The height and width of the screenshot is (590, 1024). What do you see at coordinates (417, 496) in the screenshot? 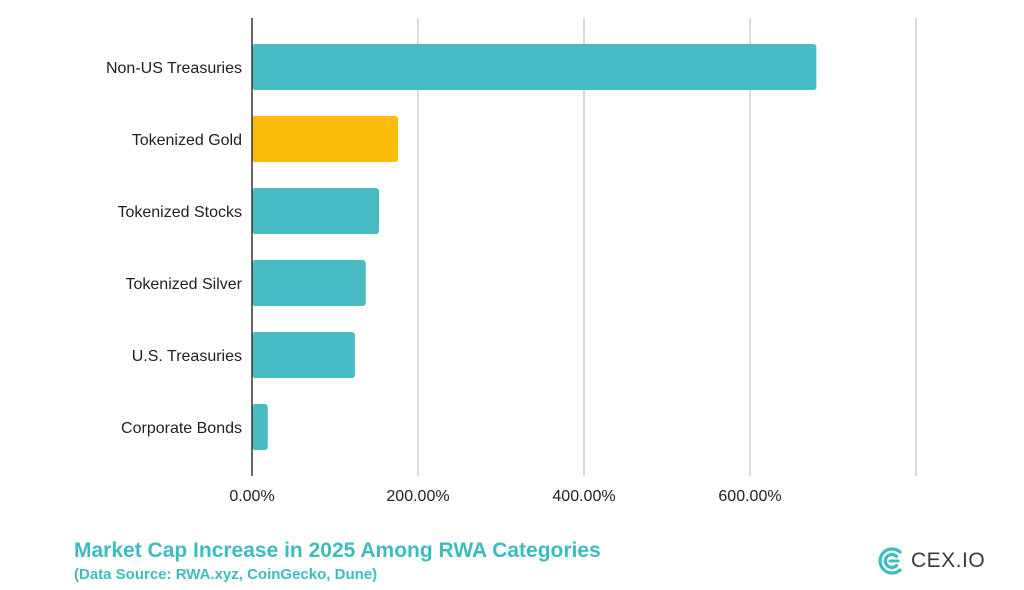
I see `x-tick-label: 200.00%` at bounding box center [417, 496].